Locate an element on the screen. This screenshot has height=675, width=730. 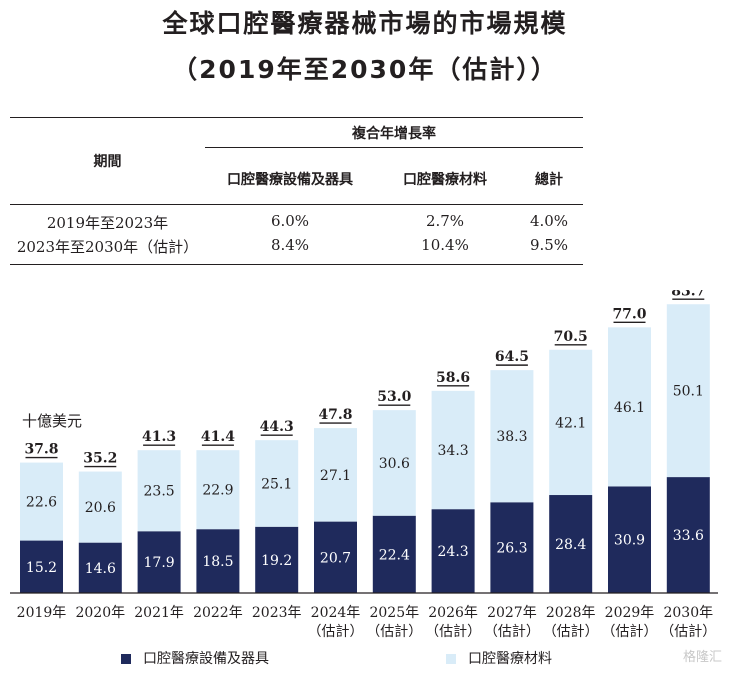
group-header-rule is located at coordinates (394, 147).